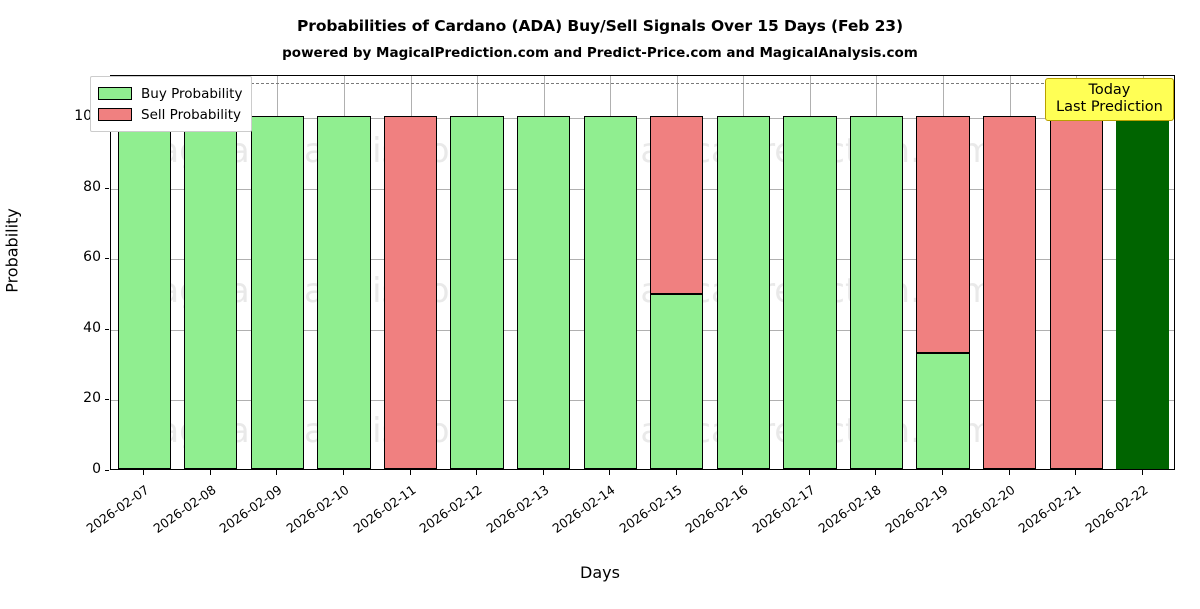  Describe the element at coordinates (115, 93) in the screenshot. I see `legend-swatch-buy` at that location.